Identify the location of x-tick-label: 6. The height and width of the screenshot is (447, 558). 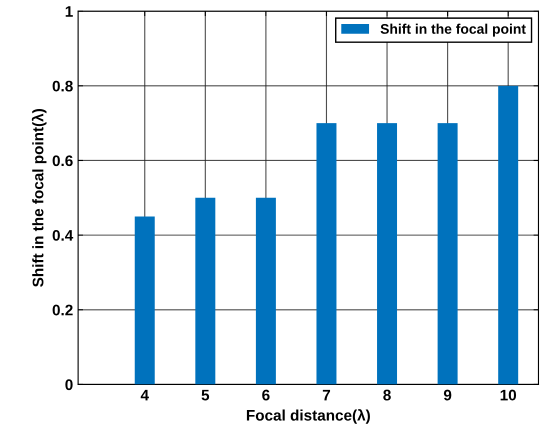
(266, 395).